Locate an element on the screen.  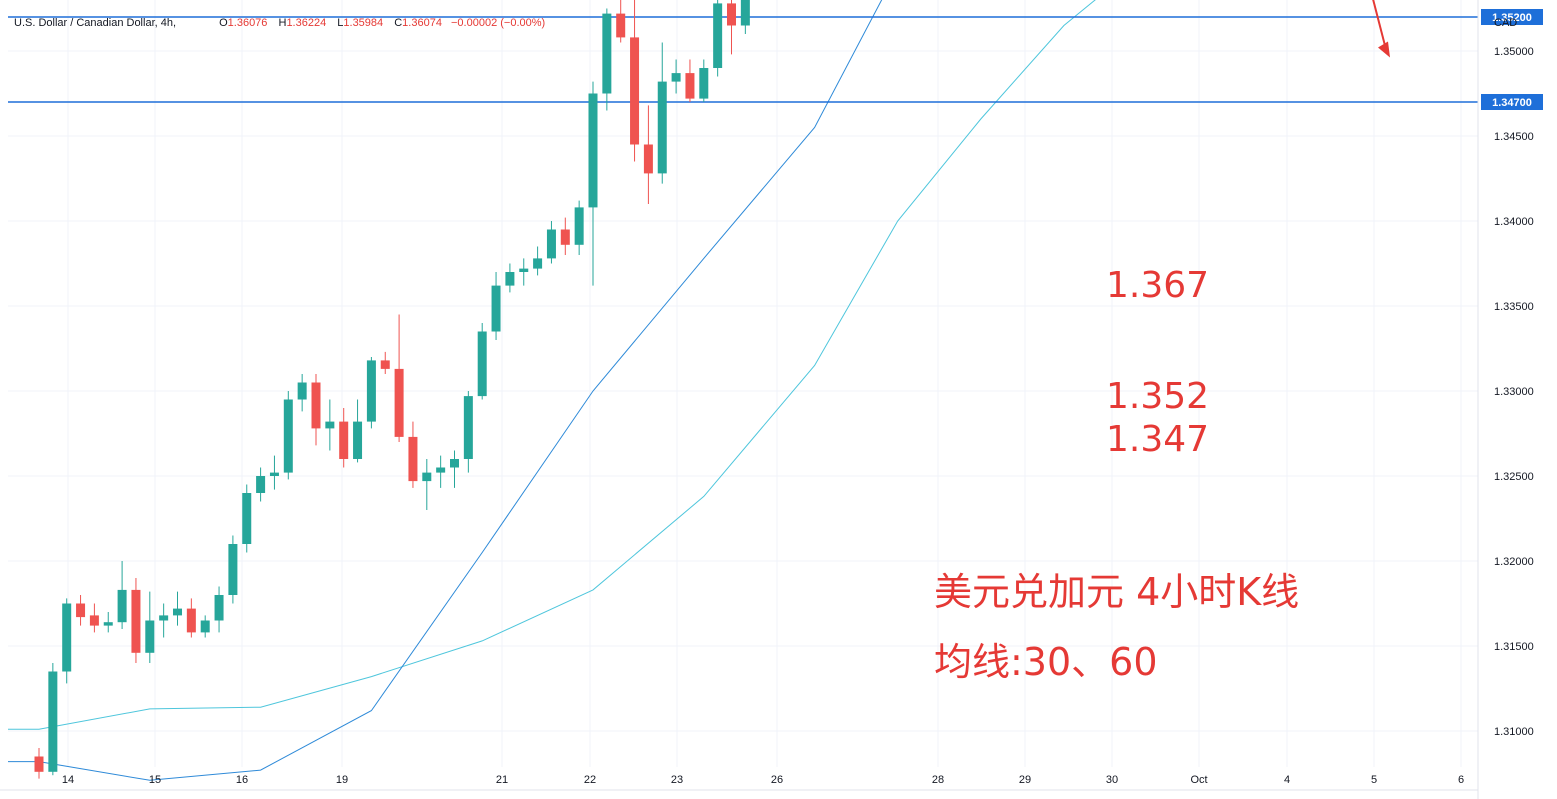
price-tick-label: 1.31500 is located at coordinates (1514, 647).